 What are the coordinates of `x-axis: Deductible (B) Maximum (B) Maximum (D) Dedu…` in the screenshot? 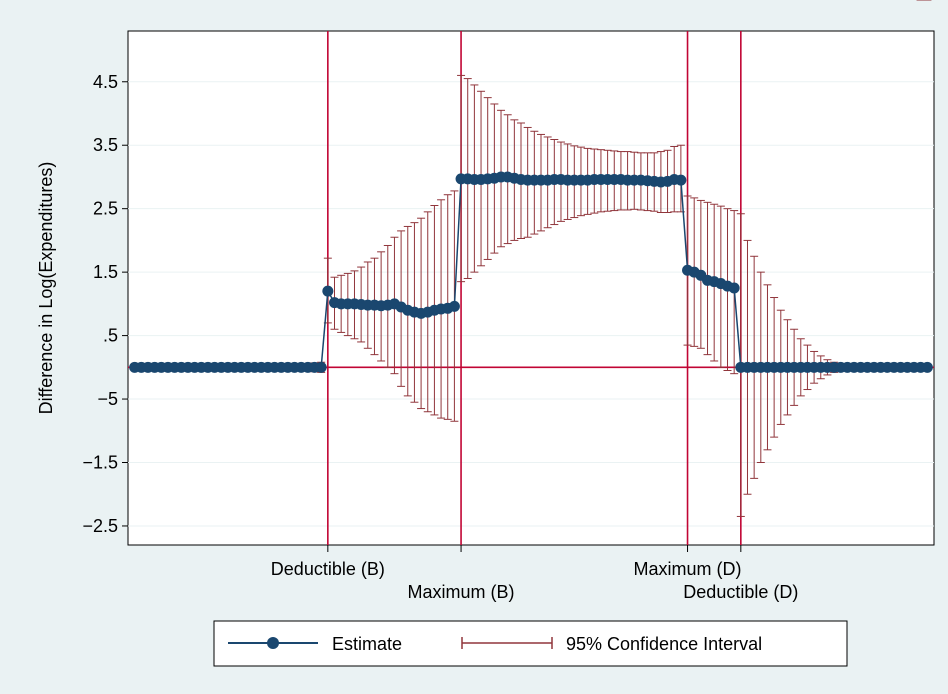 It's located at (534, 573).